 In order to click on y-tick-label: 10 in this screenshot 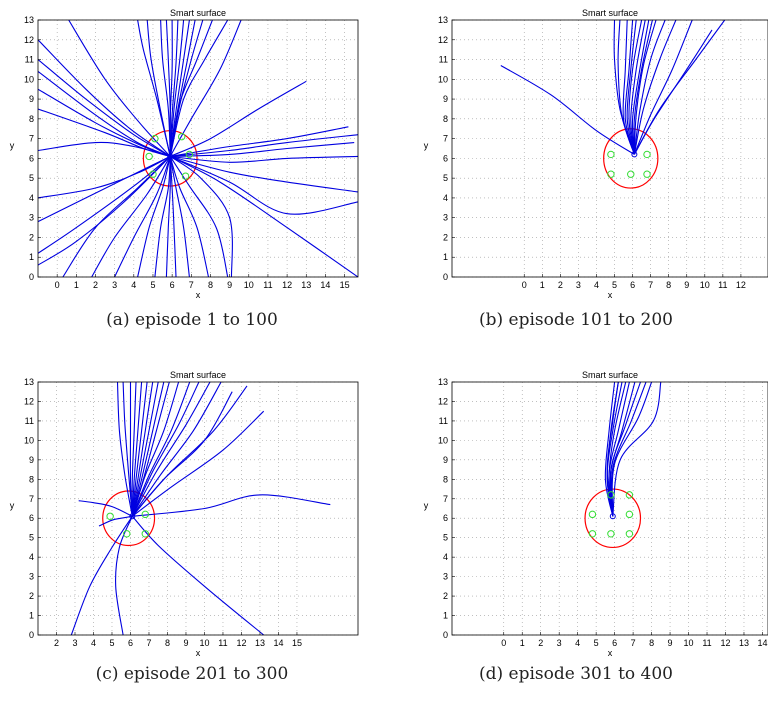, I will do `click(443, 440)`.